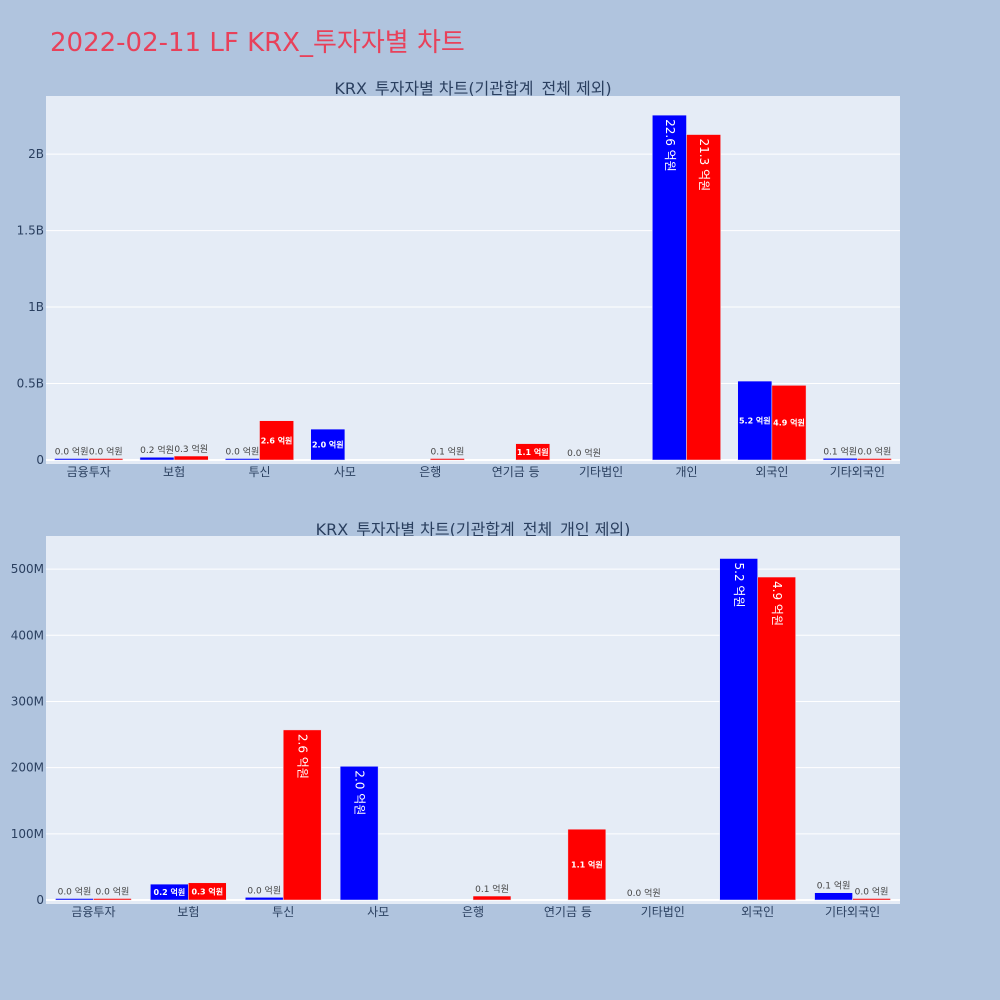 The width and height of the screenshot is (1000, 1000). I want to click on chart-title: KRX_투자자별 차트(기관합계_전체_개인 제외), so click(473, 530).